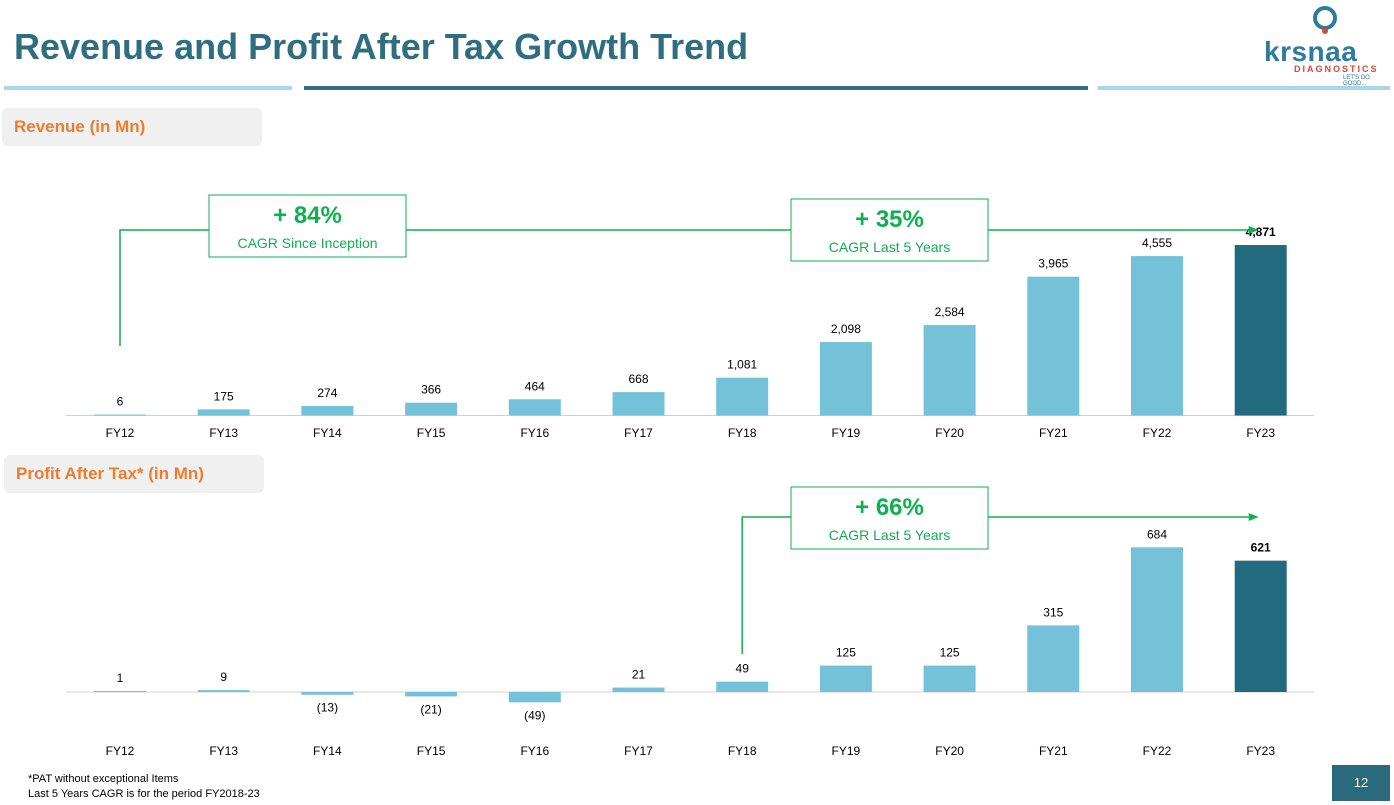 Image resolution: width=1394 pixels, height=805 pixels. What do you see at coordinates (889, 535) in the screenshot?
I see `cagr-caption-3: CAGR Last 5 Years` at bounding box center [889, 535].